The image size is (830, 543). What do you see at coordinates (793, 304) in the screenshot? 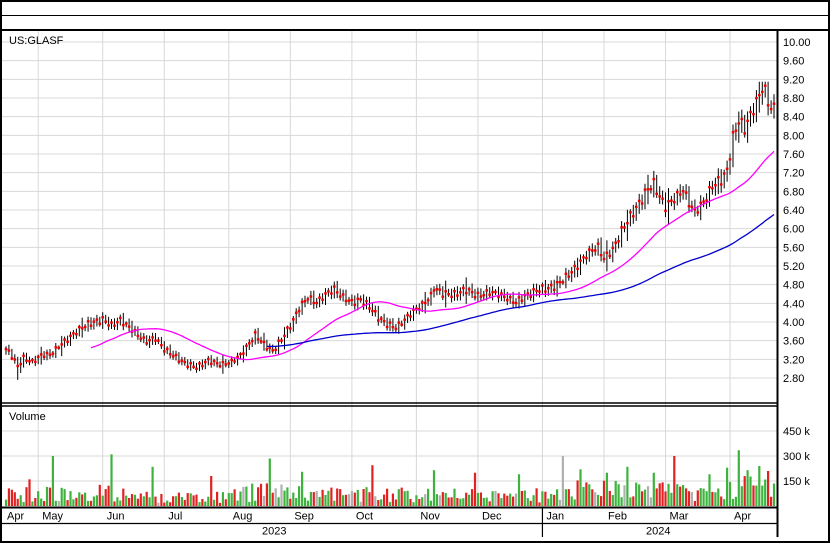
I see `price-axis-label: 4.40` at bounding box center [793, 304].